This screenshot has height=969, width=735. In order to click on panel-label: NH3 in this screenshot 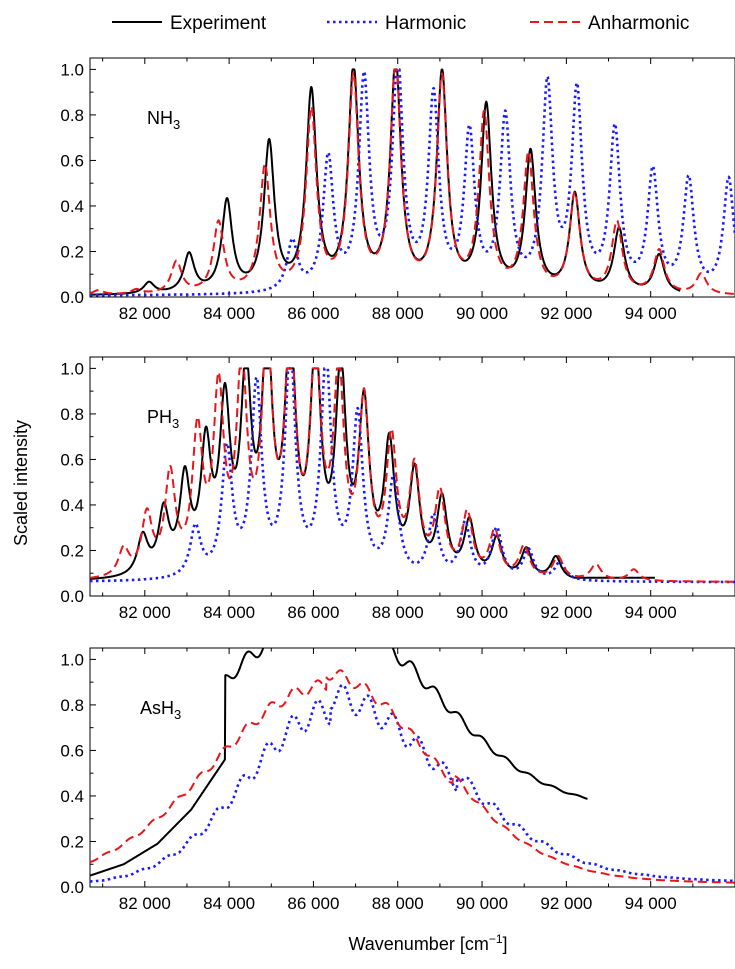, I will do `click(163, 120)`.